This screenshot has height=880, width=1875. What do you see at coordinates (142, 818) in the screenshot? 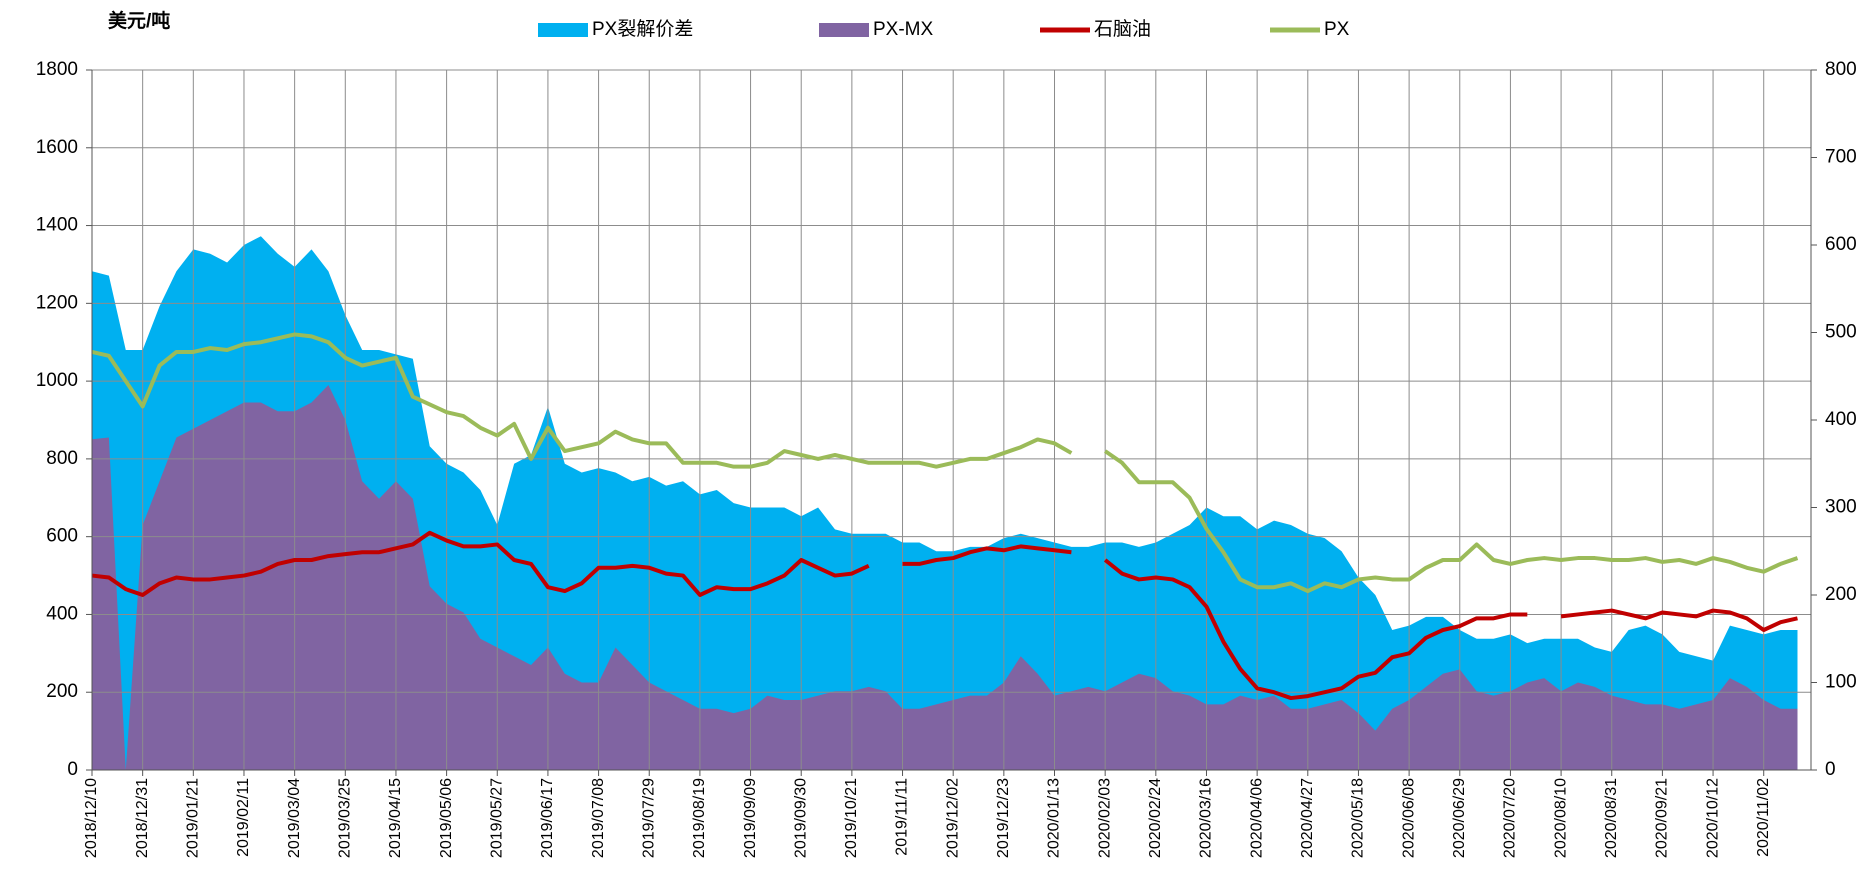
I see `x-tick-label: 2018/12/31` at bounding box center [142, 818].